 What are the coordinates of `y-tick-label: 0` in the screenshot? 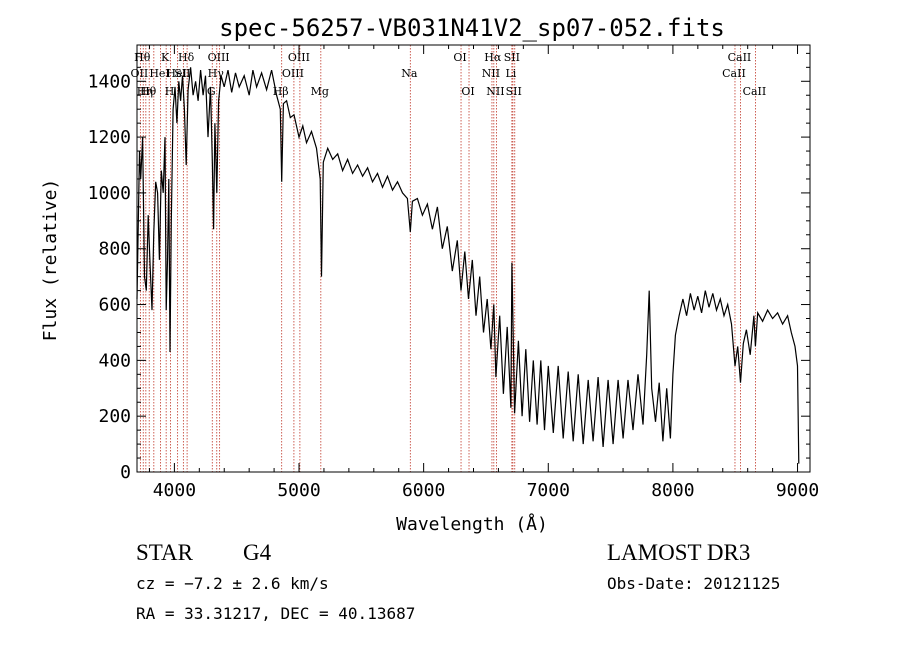 It's located at (125, 472).